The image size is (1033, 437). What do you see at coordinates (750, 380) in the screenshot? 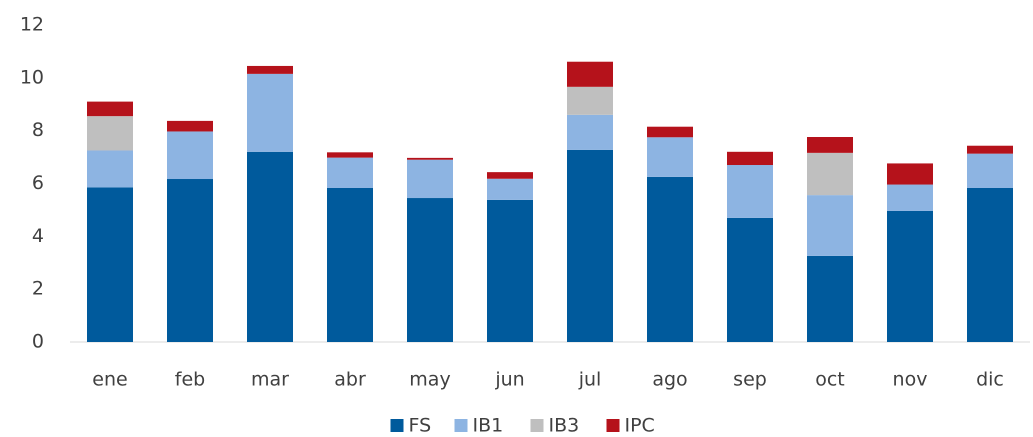
I see `x-tick-label: sep` at bounding box center [750, 380].